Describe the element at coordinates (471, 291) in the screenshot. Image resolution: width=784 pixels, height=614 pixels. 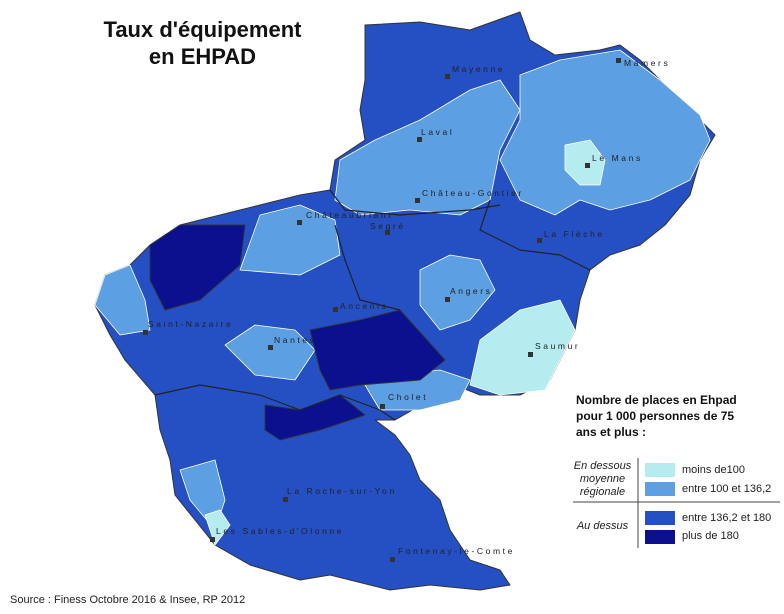
I see `city-label: Angers` at that location.